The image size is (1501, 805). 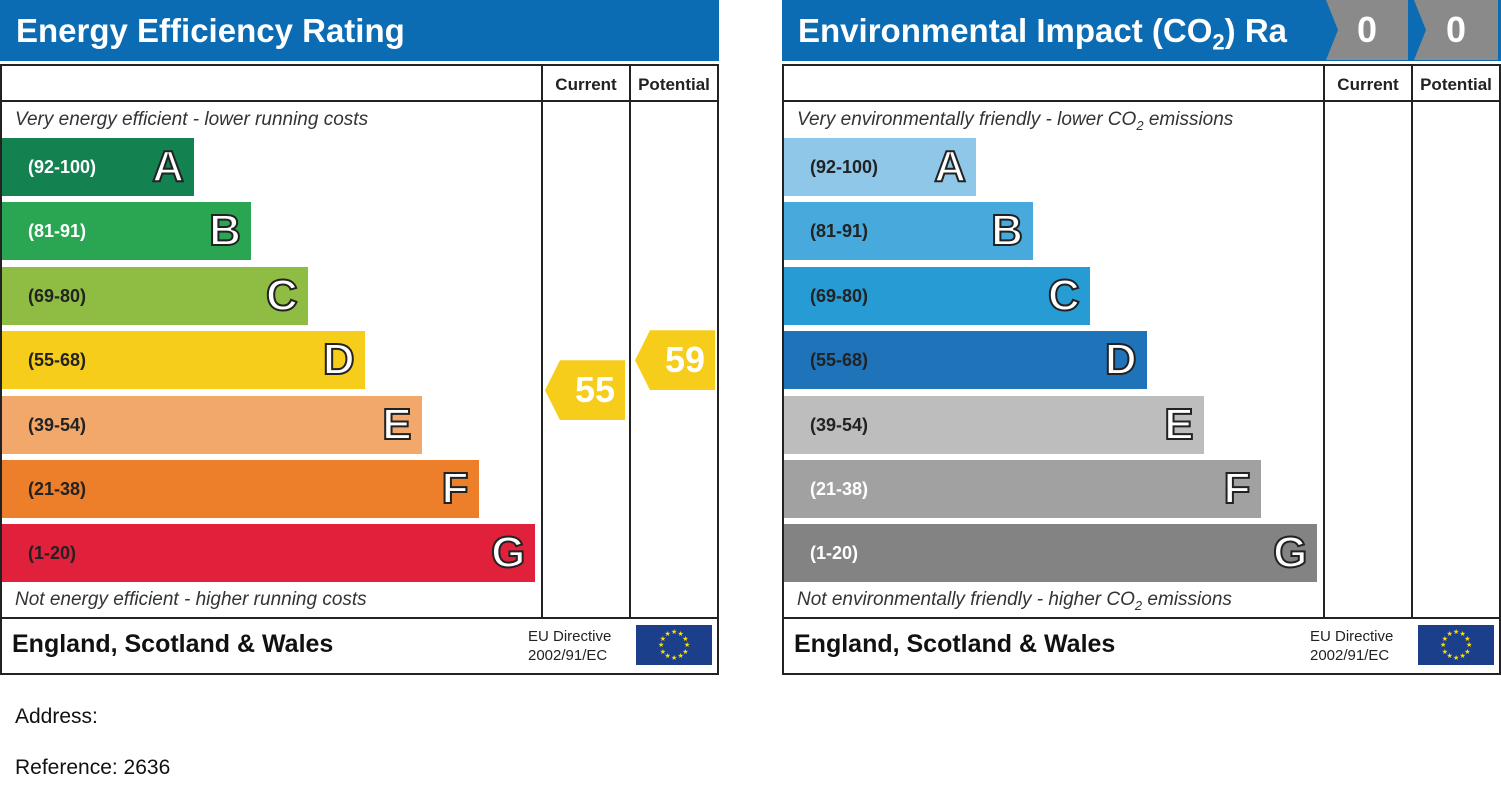 I want to click on energy-chart-title: Energy Efficiency Rating, so click(x=359, y=30).